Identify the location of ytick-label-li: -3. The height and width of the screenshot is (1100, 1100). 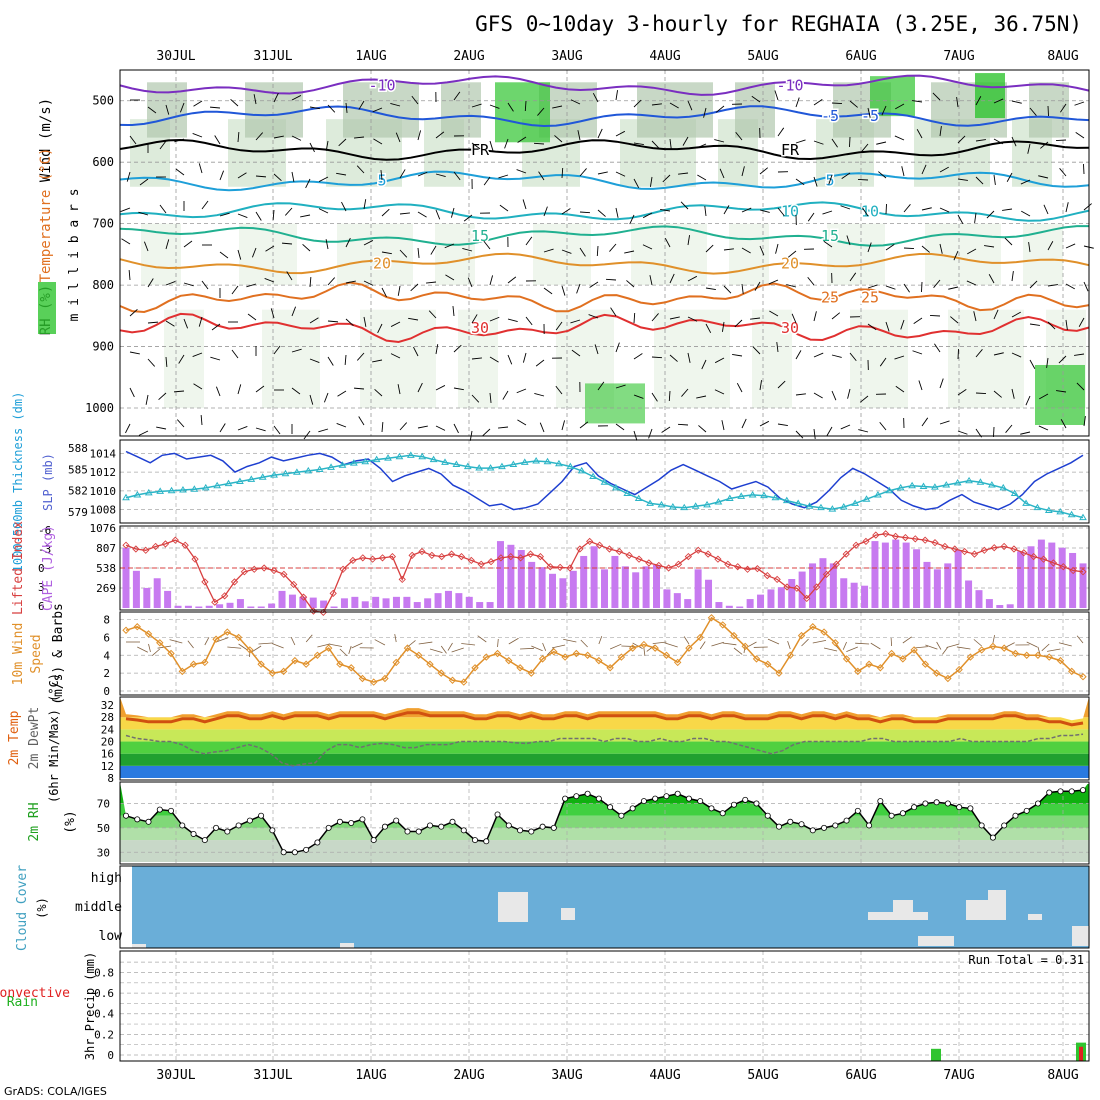
(44, 549).